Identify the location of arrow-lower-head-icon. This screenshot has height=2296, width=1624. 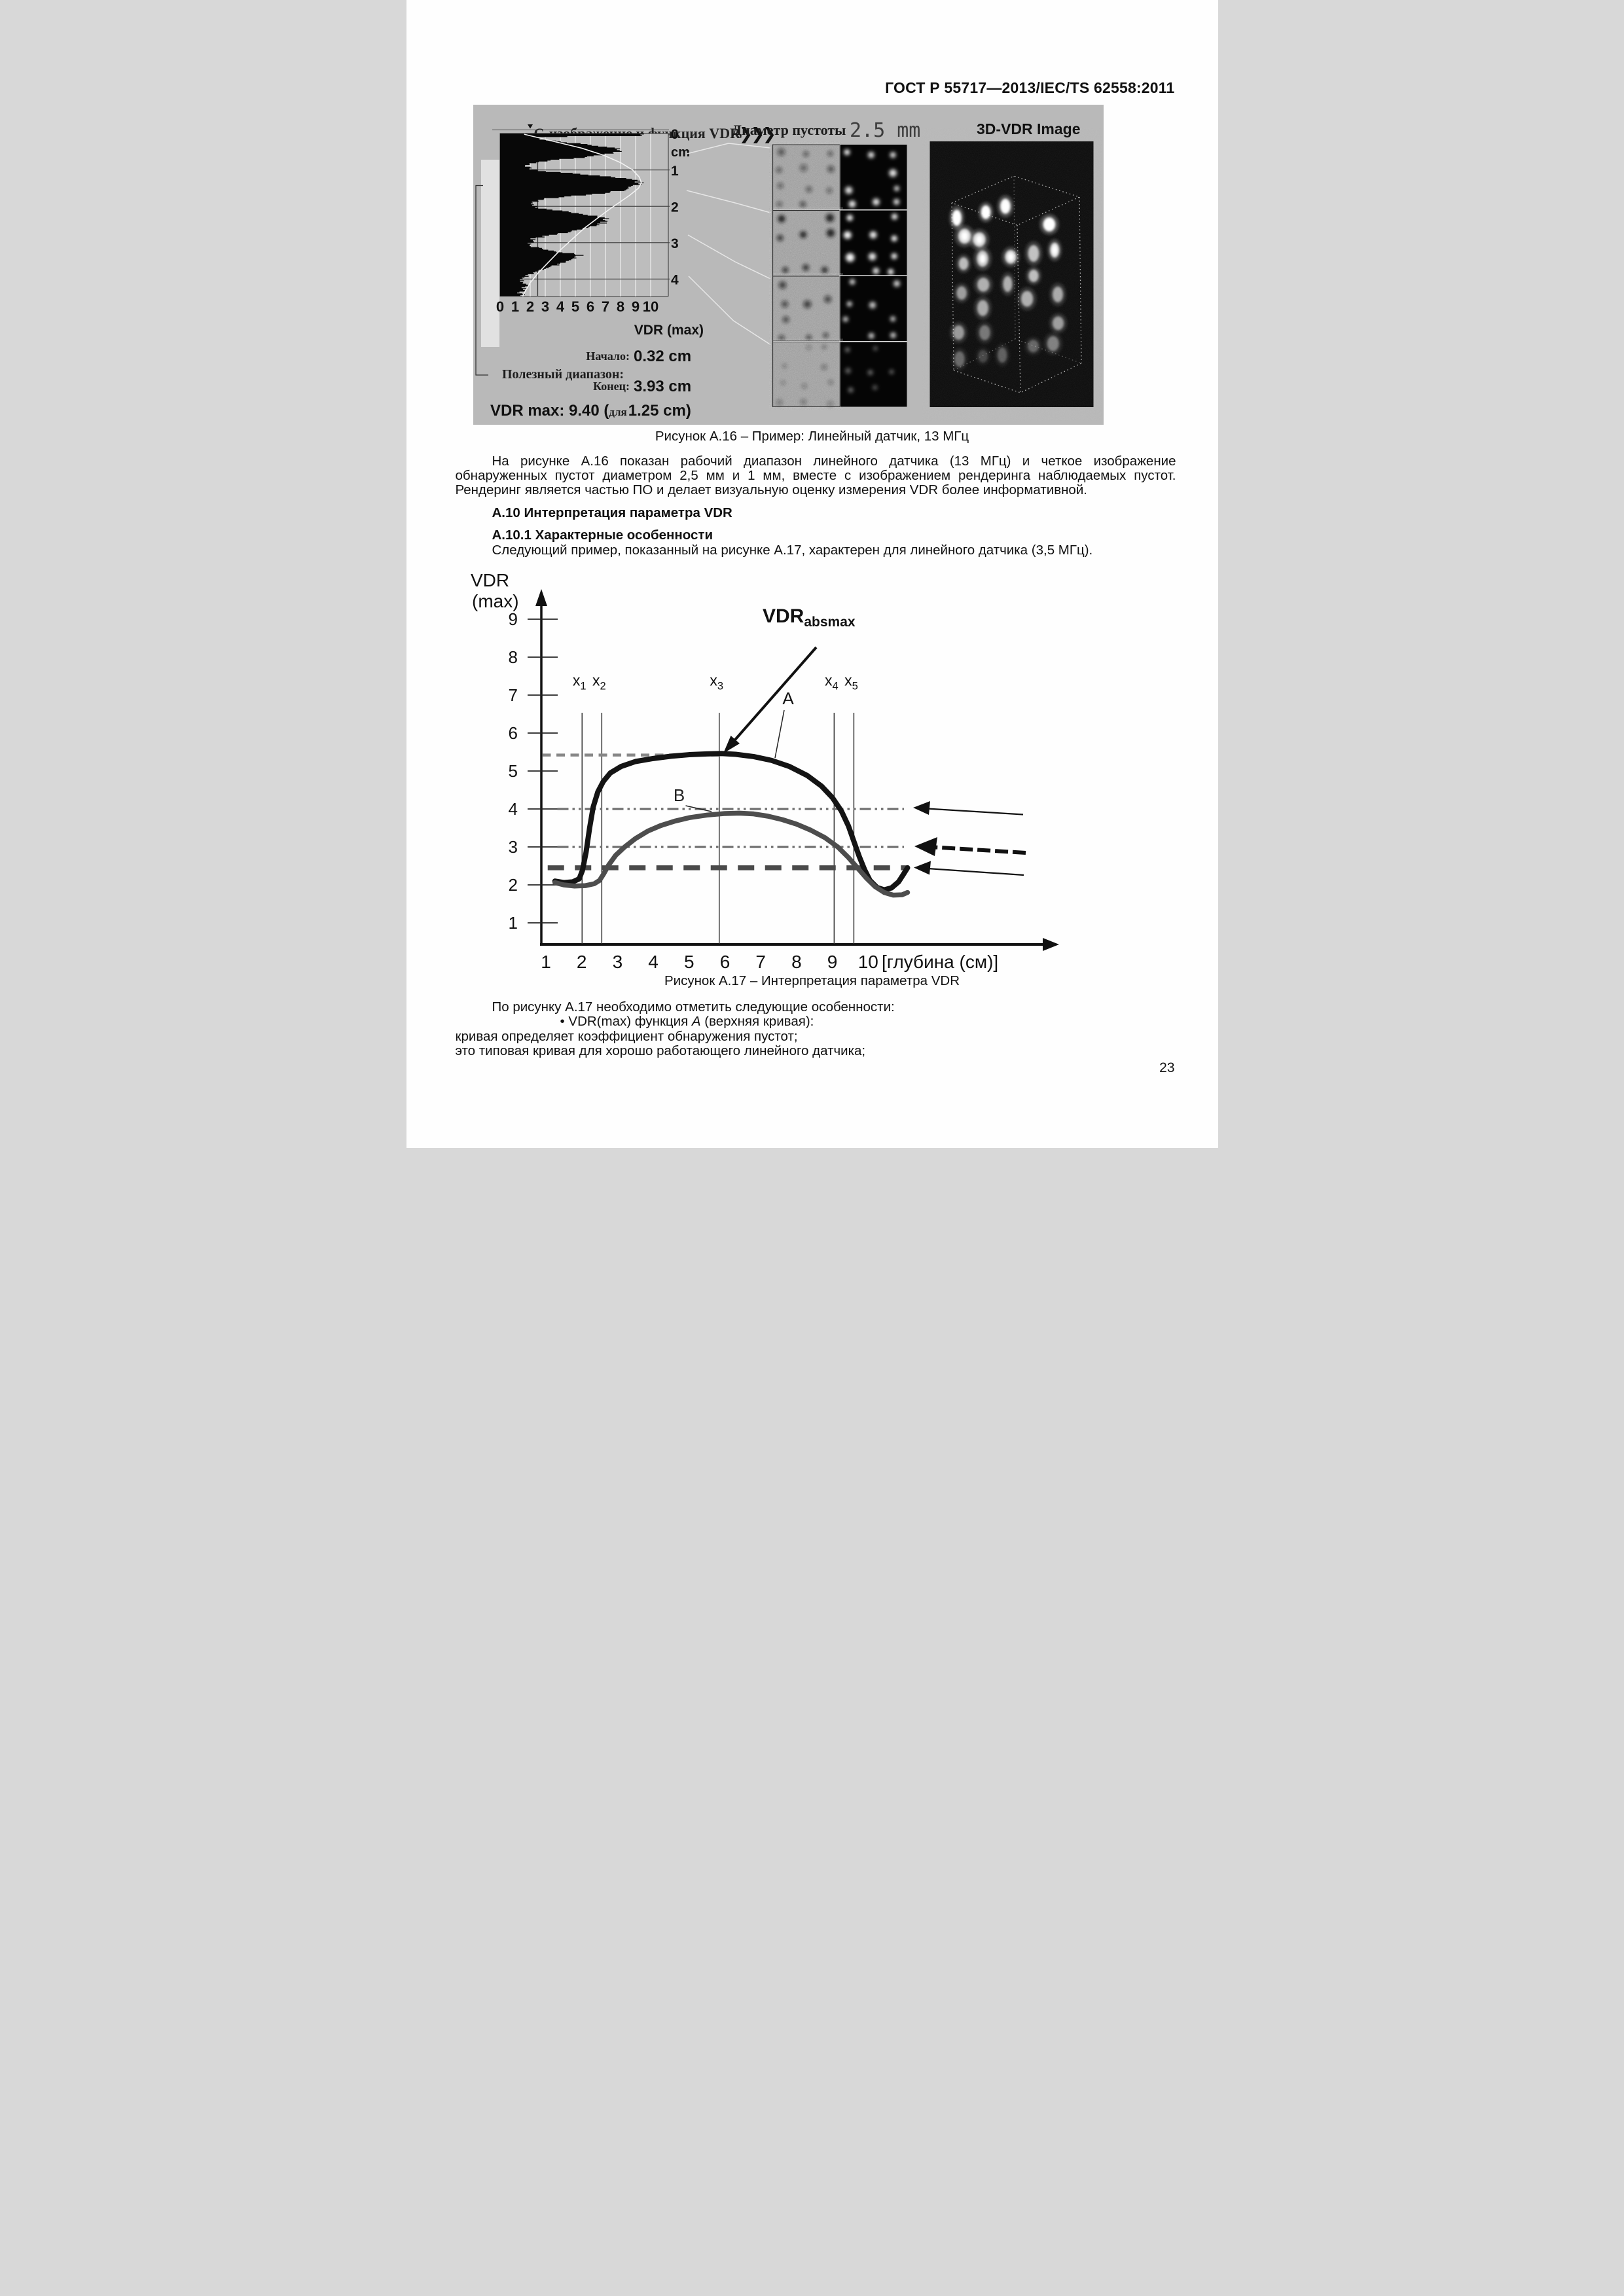
(922, 868).